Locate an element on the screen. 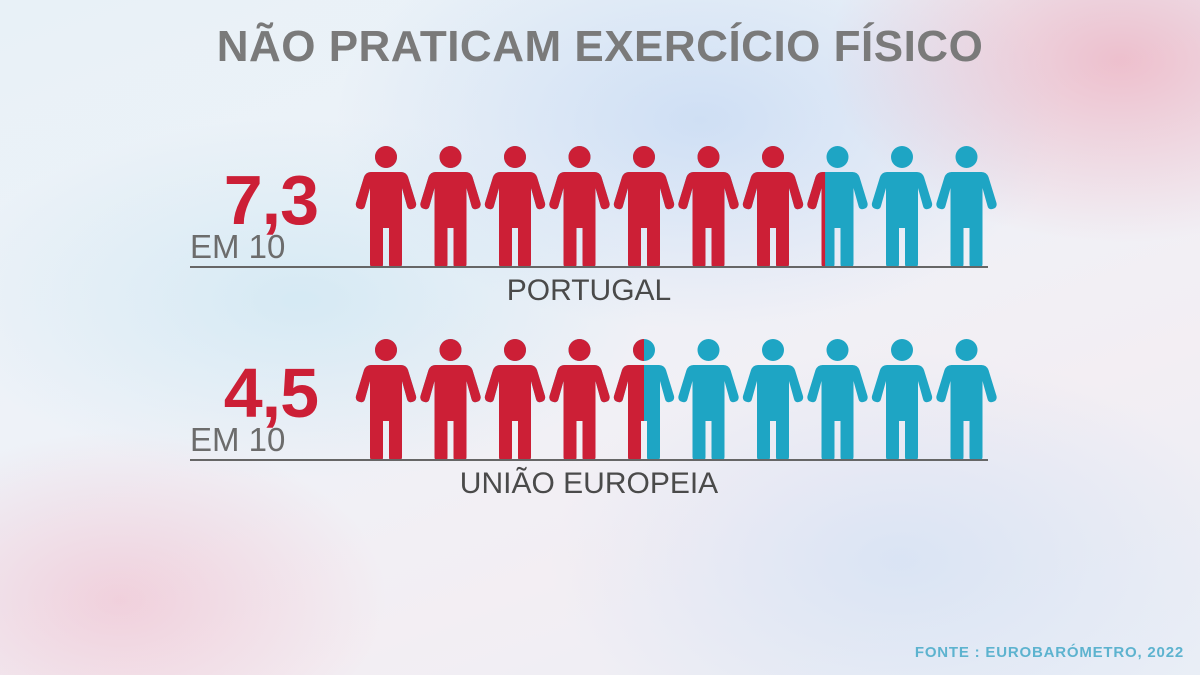 Image resolution: width=1200 pixels, height=675 pixels. value-label: 4,5 is located at coordinates (271, 393).